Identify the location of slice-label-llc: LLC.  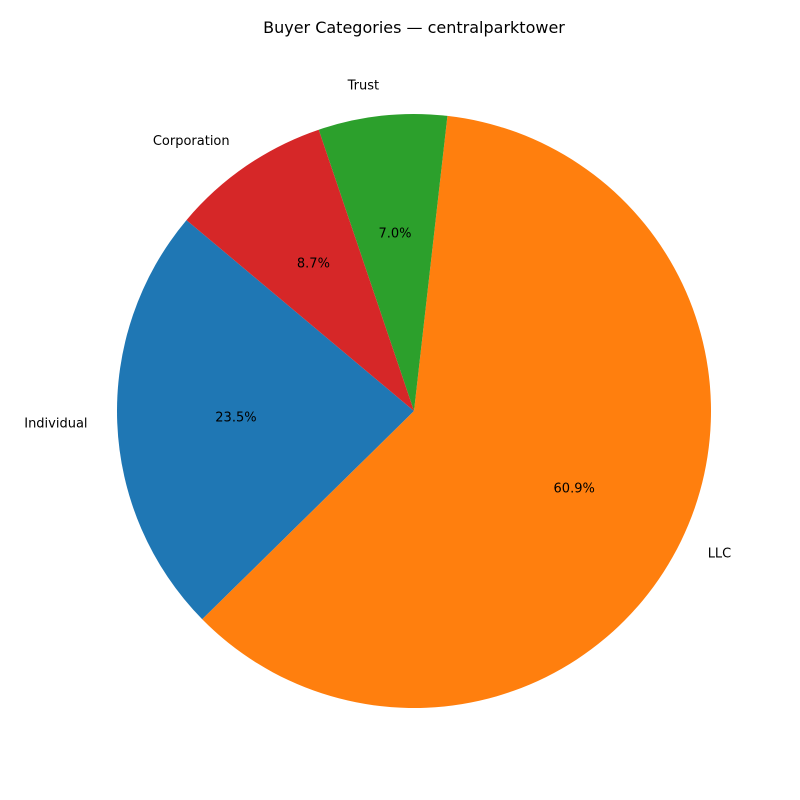
(720, 554).